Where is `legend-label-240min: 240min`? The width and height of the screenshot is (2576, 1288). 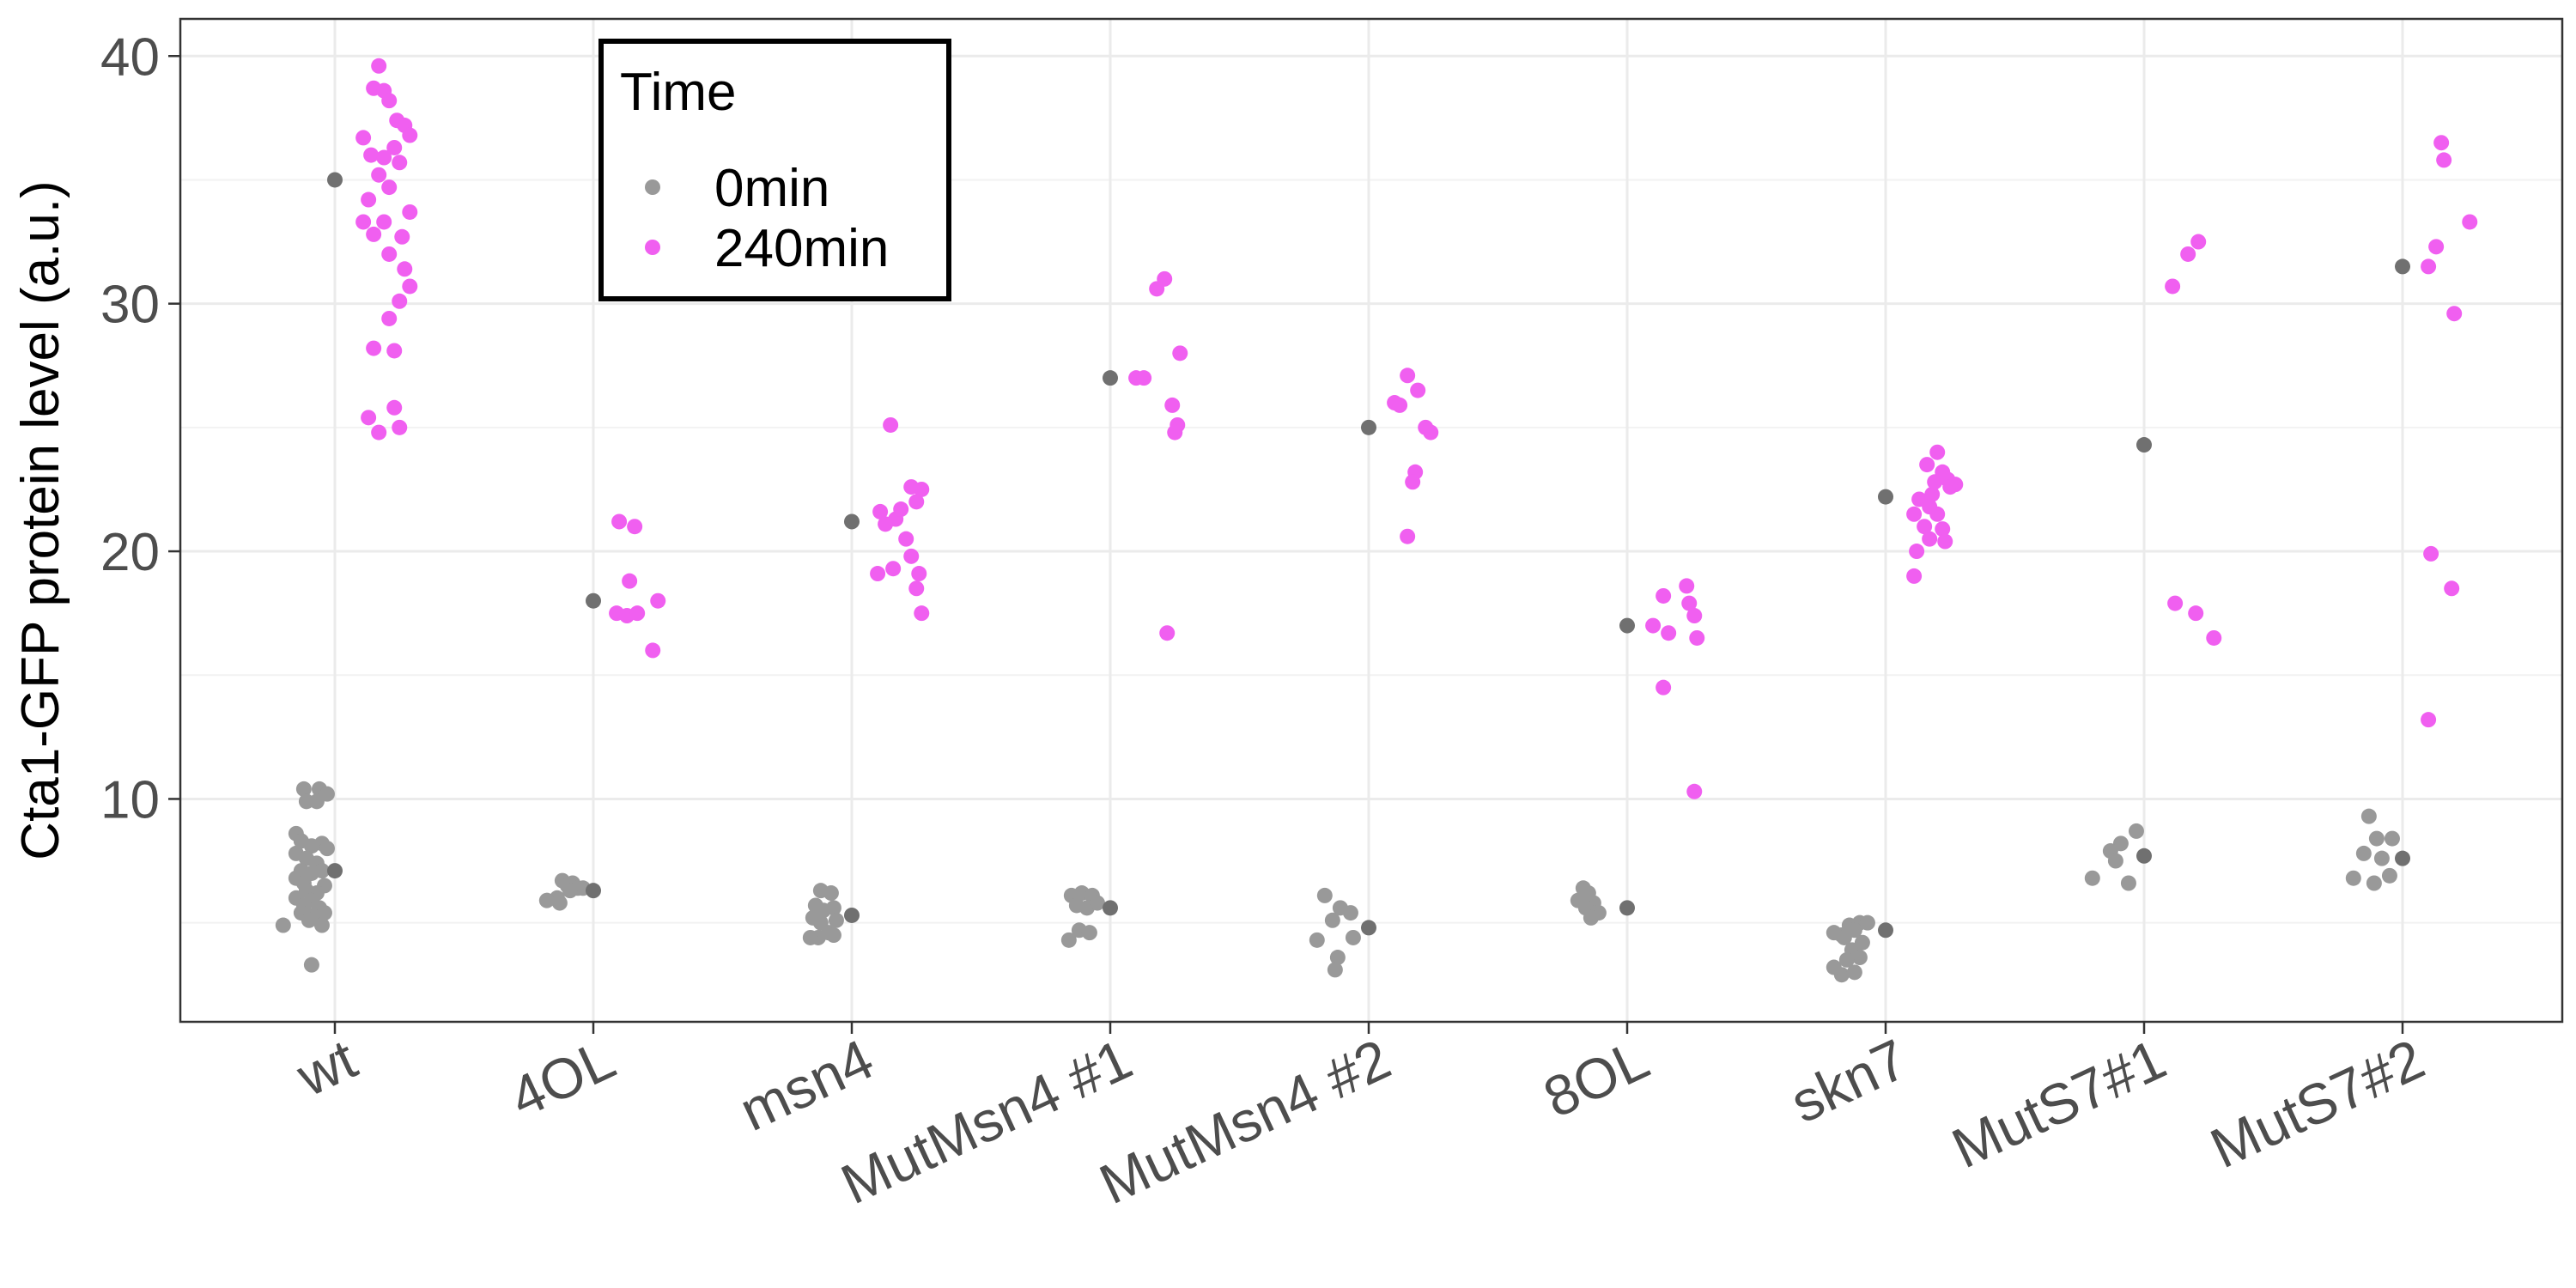 legend-label-240min: 240min is located at coordinates (801, 249).